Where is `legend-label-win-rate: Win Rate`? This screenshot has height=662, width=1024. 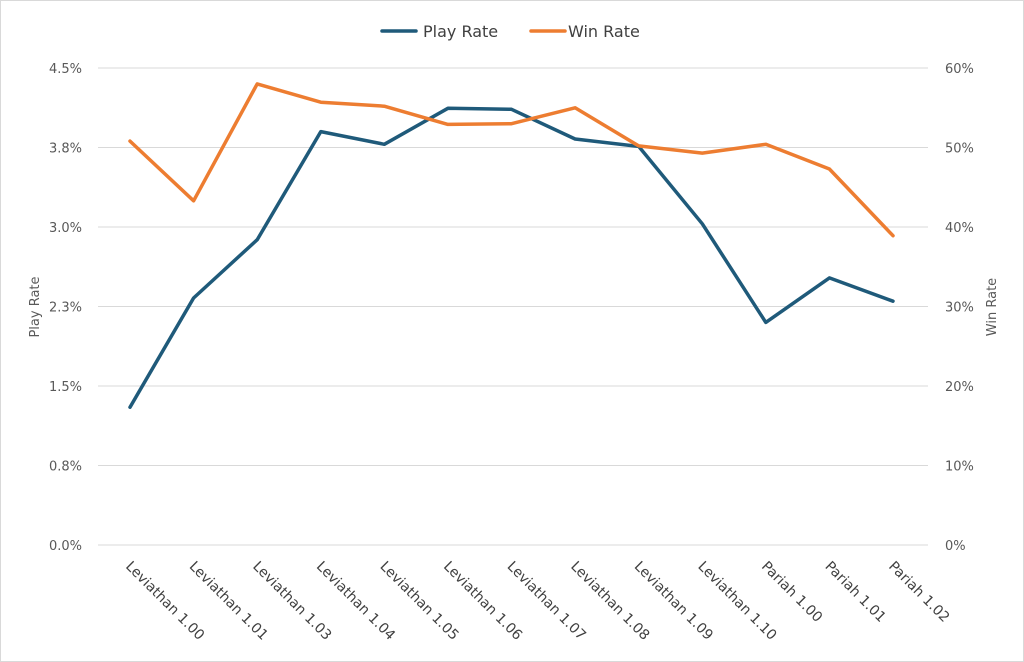 legend-label-win-rate: Win Rate is located at coordinates (604, 31).